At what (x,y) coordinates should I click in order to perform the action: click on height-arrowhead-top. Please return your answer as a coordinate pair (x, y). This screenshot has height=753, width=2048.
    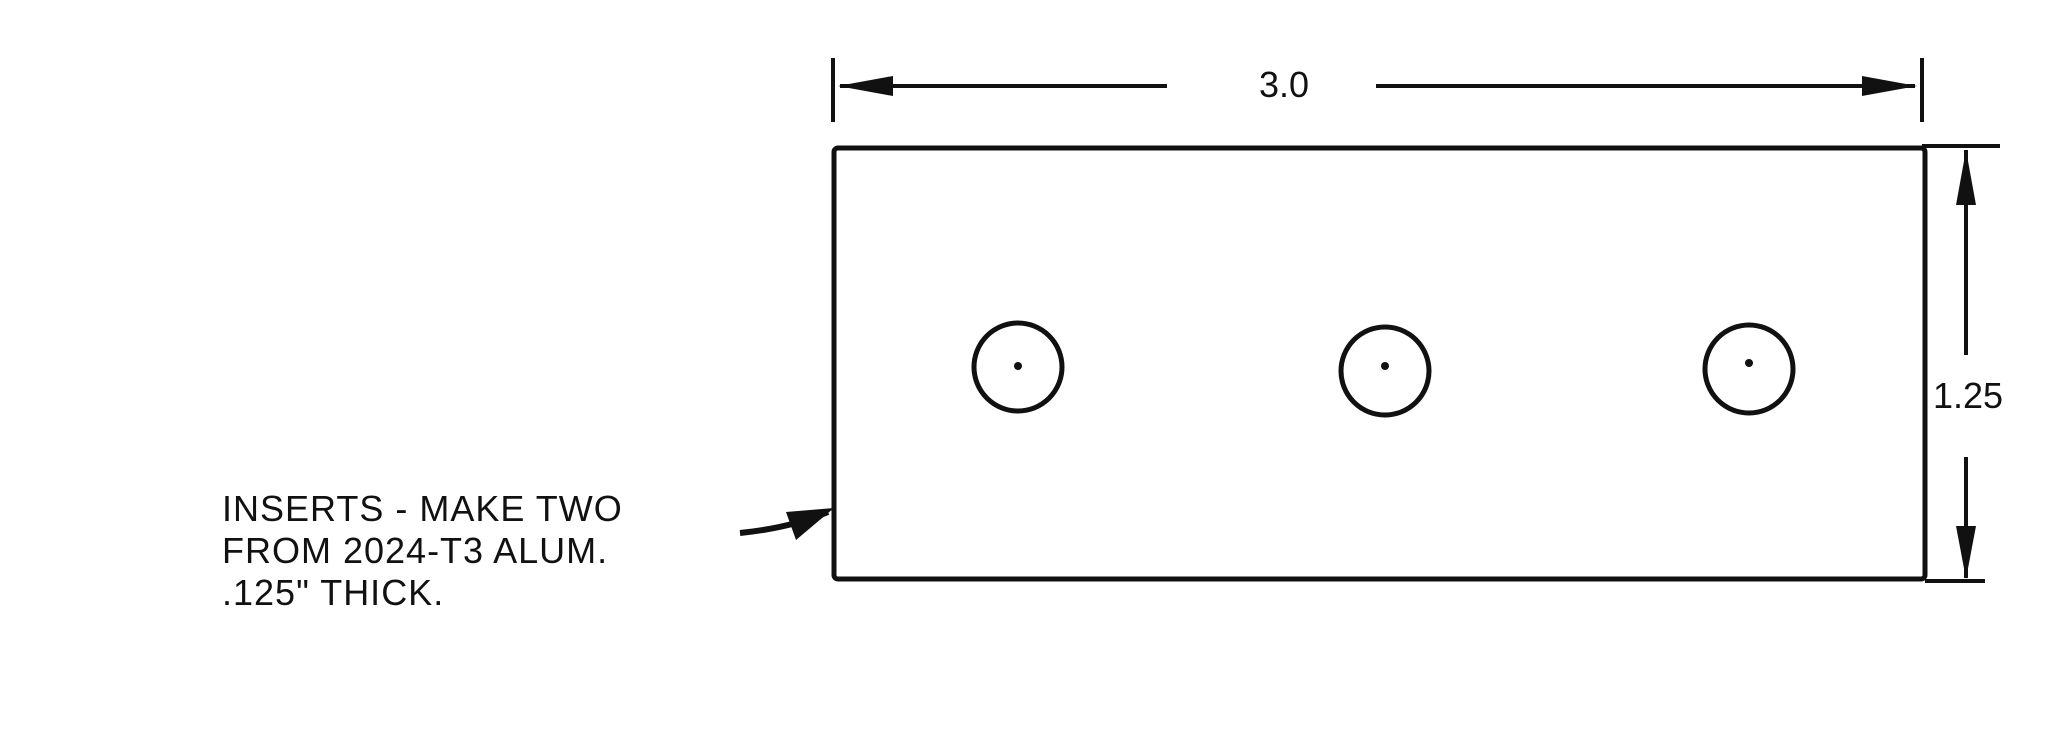
    Looking at the image, I should click on (1966, 177).